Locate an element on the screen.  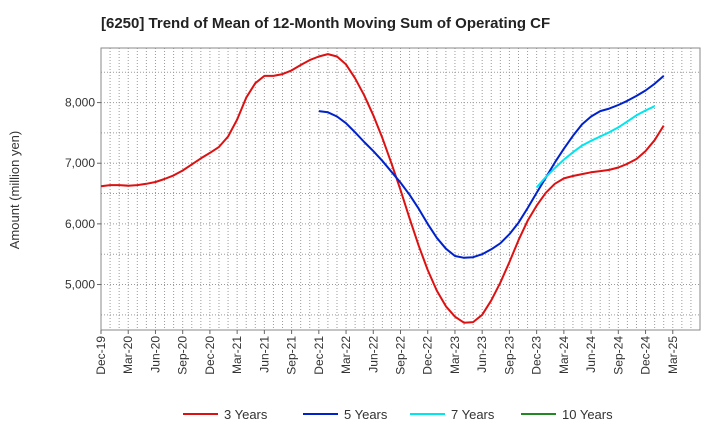
x-tick-label: Dec-22 is located at coordinates (428, 355).